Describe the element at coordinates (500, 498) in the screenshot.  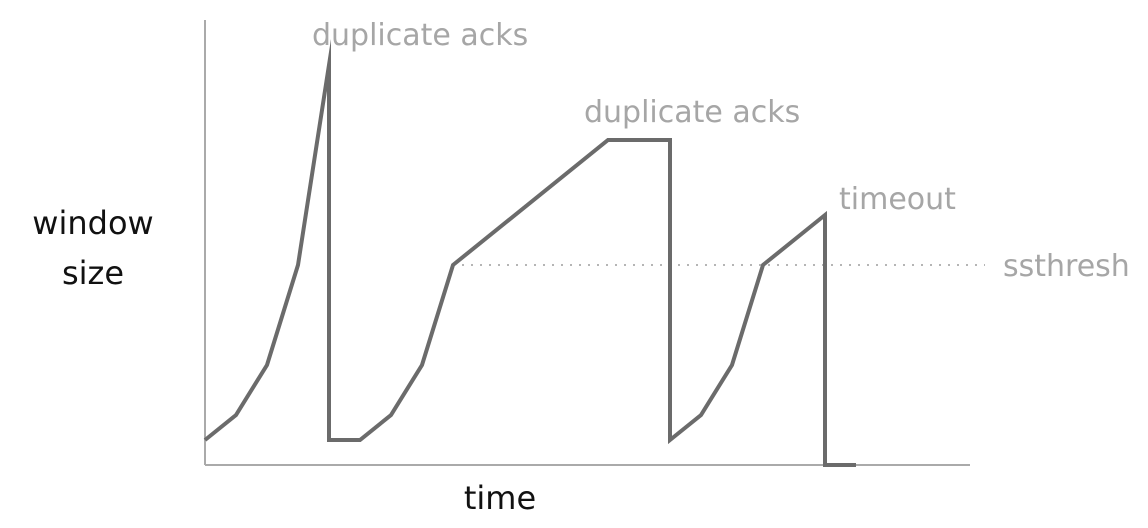
I see `x-axis-label: time` at that location.